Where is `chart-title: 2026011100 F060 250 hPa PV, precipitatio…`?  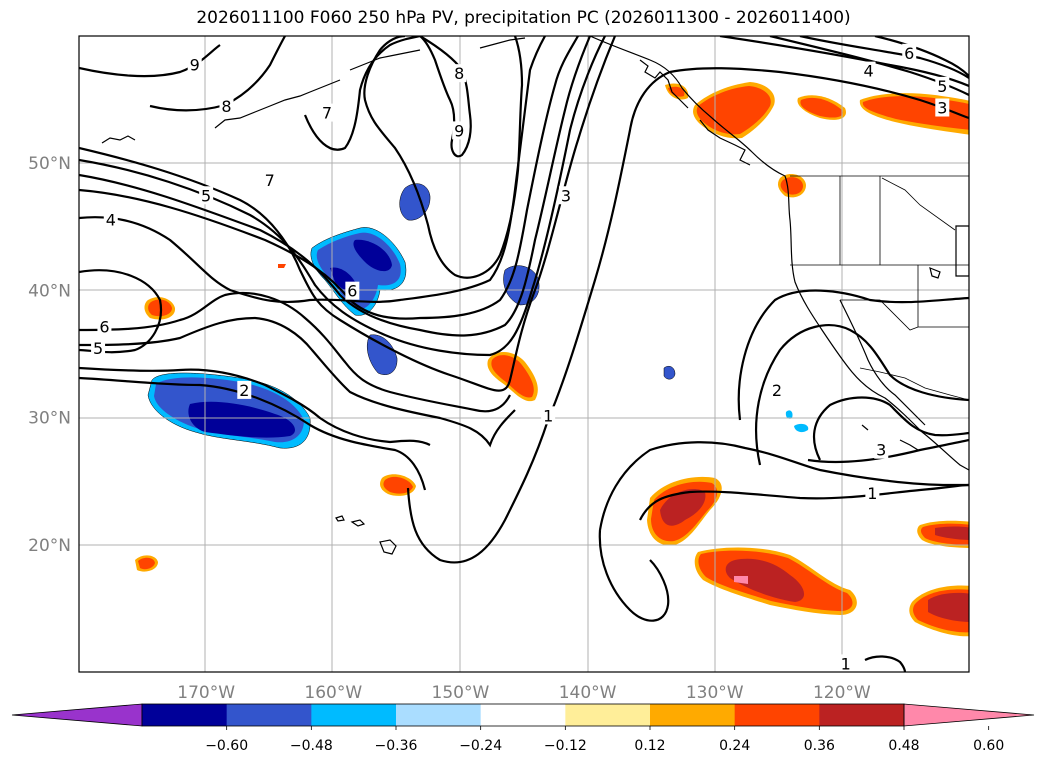 chart-title: 2026011100 F060 250 hPa PV, precipitatio… is located at coordinates (523, 18).